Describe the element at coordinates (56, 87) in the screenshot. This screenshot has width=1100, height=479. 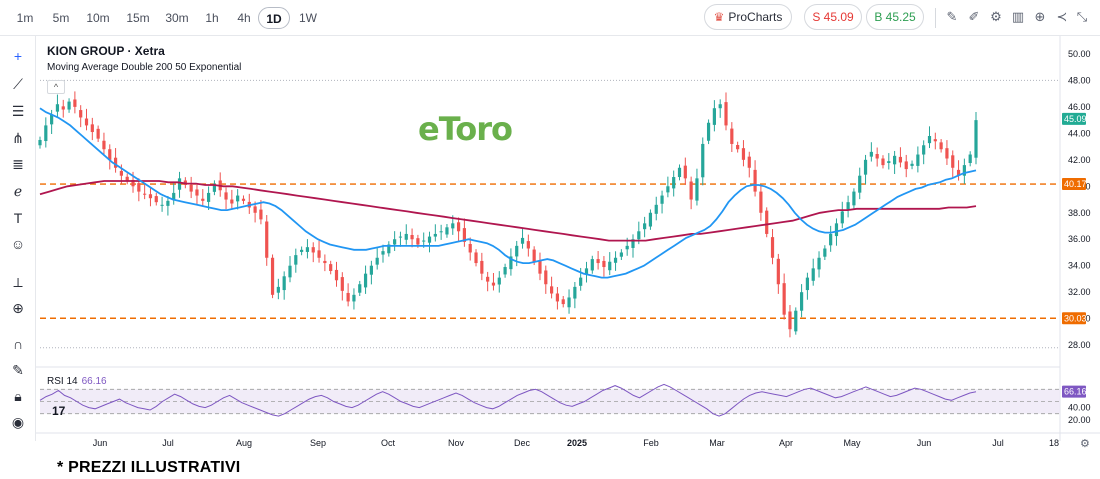
I see `legend-collapse-button: ^` at that location.